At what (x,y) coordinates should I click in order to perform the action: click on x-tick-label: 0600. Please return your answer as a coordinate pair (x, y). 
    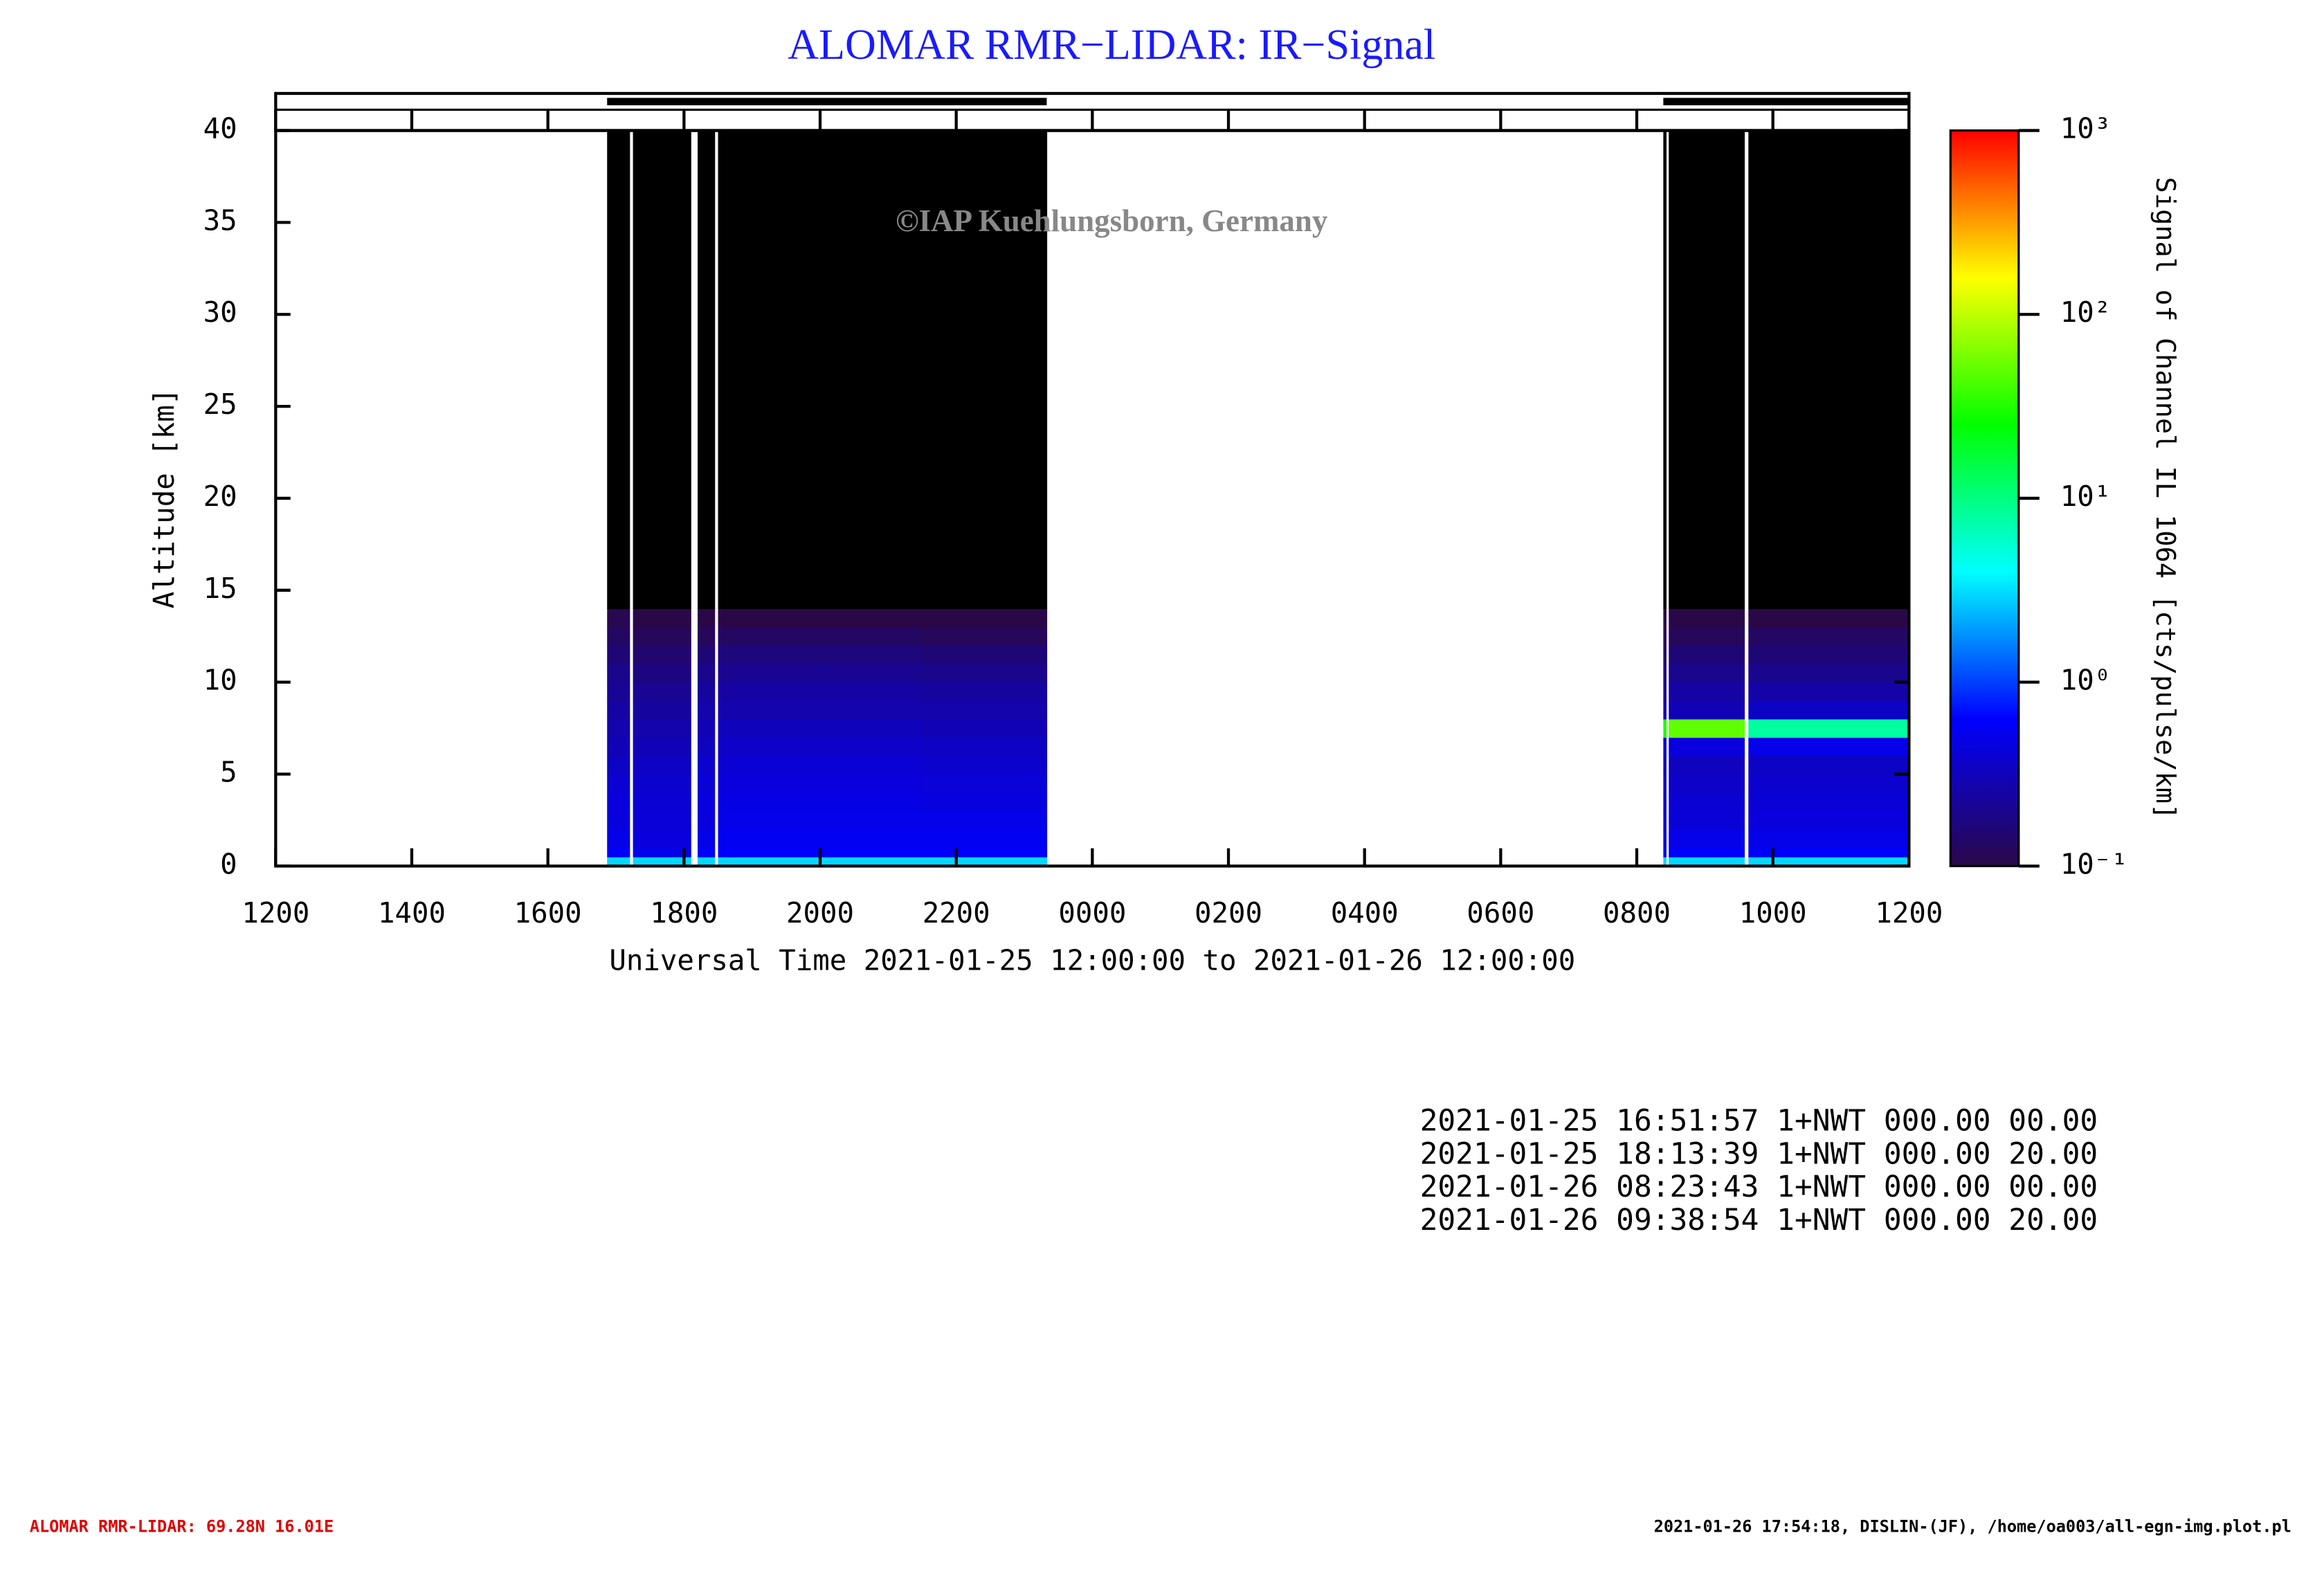
    Looking at the image, I should click on (1501, 912).